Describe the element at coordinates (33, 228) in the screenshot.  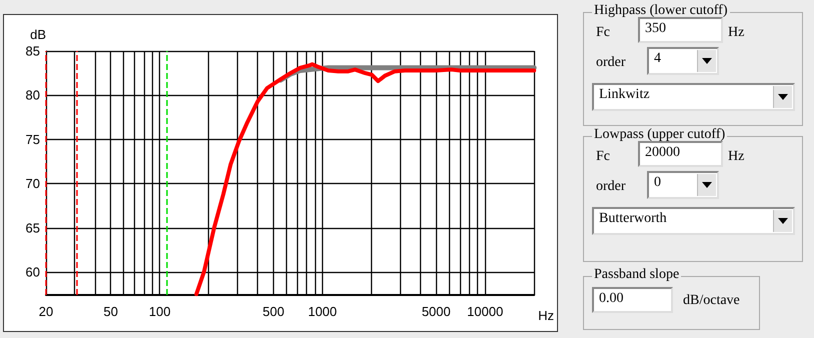
I see `y-tick-label: 65` at that location.